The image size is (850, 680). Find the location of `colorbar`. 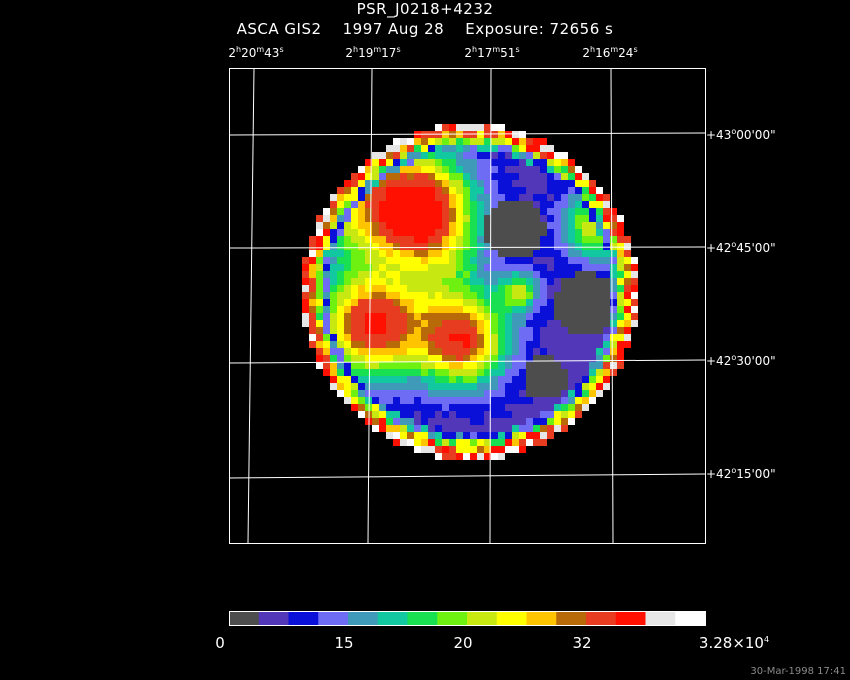

colorbar is located at coordinates (467, 618).